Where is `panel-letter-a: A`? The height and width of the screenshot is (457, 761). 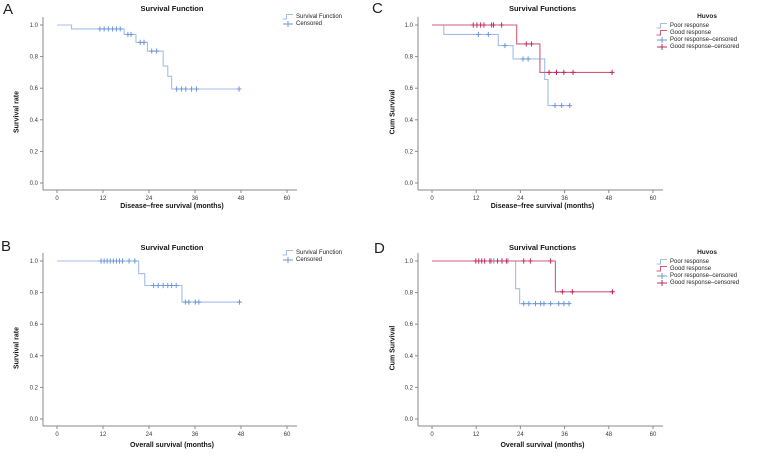
panel-letter-a: A is located at coordinates (8, 9).